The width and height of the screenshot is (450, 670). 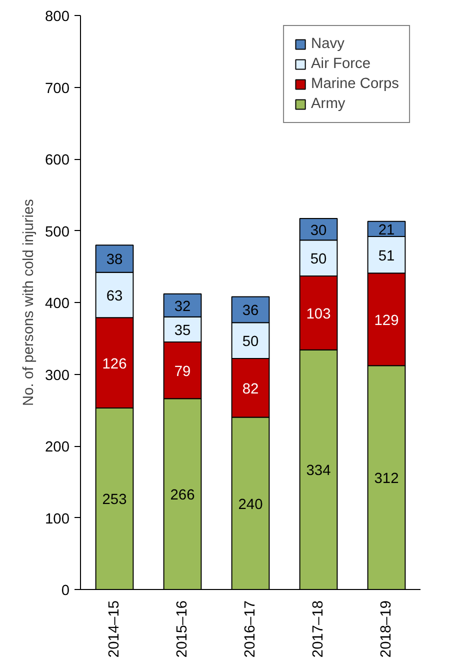 I want to click on data-label: 63, so click(x=114, y=296).